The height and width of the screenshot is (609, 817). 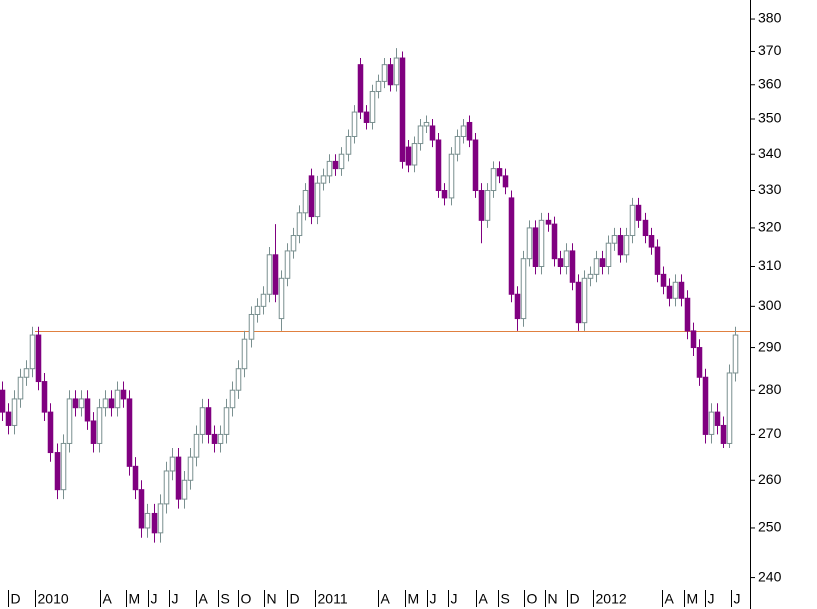 I want to click on x-tick-label: O, so click(x=246, y=599).